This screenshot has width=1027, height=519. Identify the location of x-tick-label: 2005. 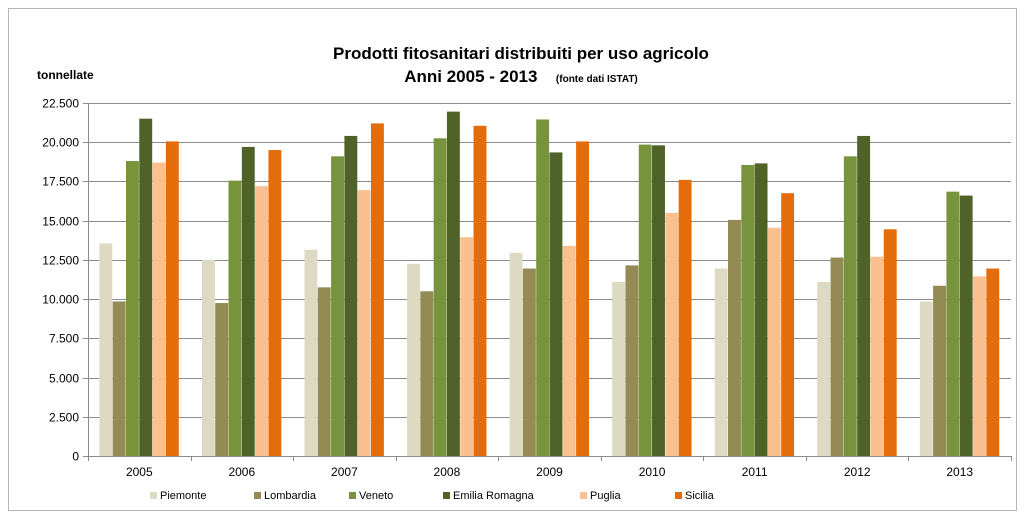
(139, 472).